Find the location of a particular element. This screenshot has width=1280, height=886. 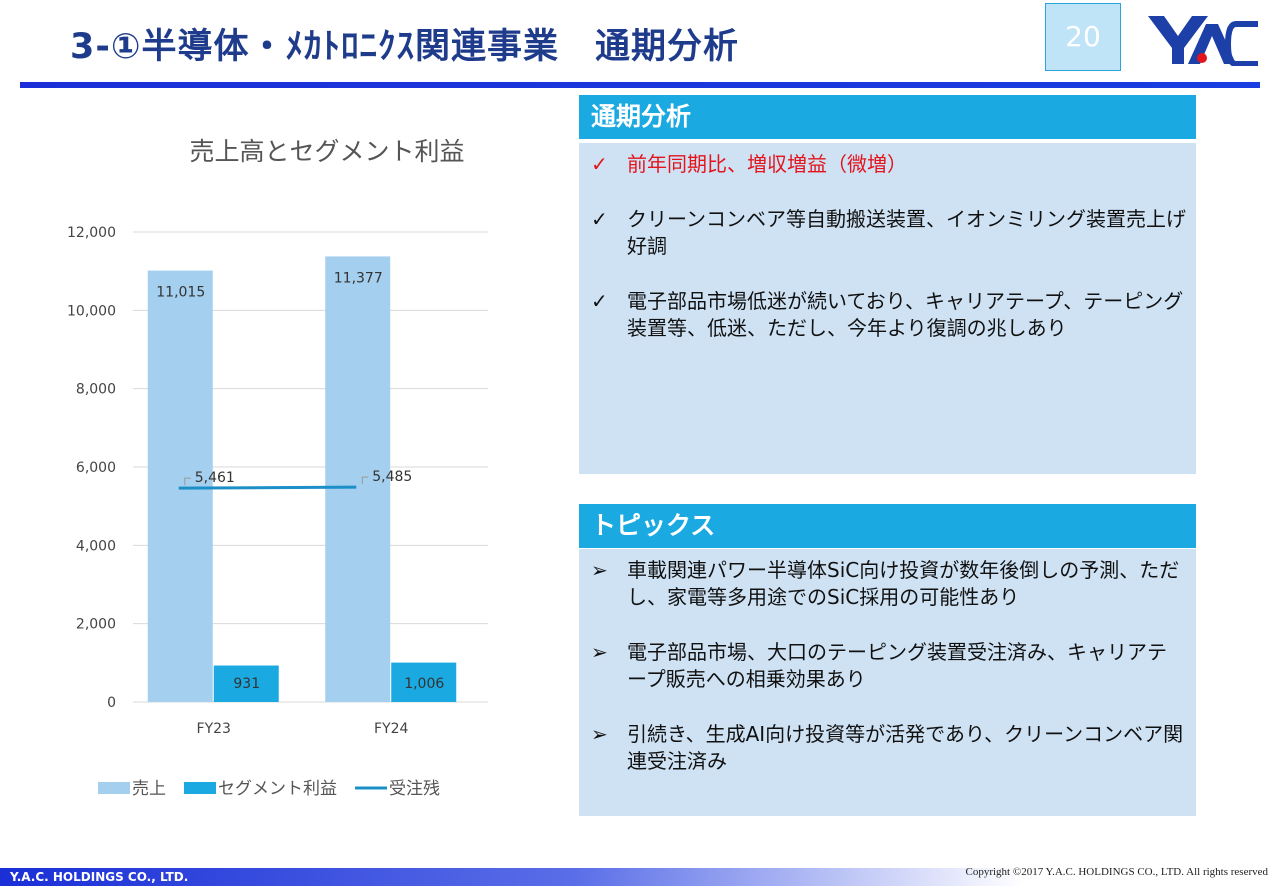

data-label: 11,377 is located at coordinates (358, 278).